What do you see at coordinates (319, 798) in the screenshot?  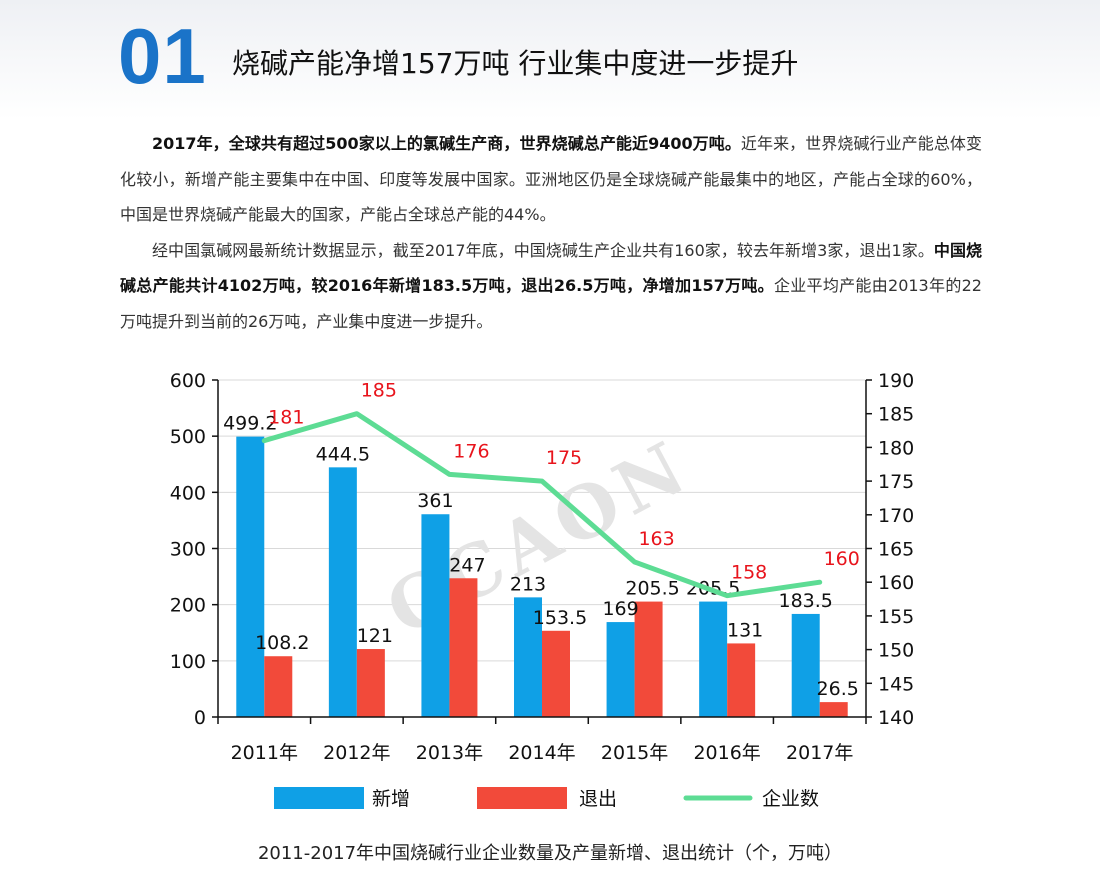 I see `legend-swatch-new` at bounding box center [319, 798].